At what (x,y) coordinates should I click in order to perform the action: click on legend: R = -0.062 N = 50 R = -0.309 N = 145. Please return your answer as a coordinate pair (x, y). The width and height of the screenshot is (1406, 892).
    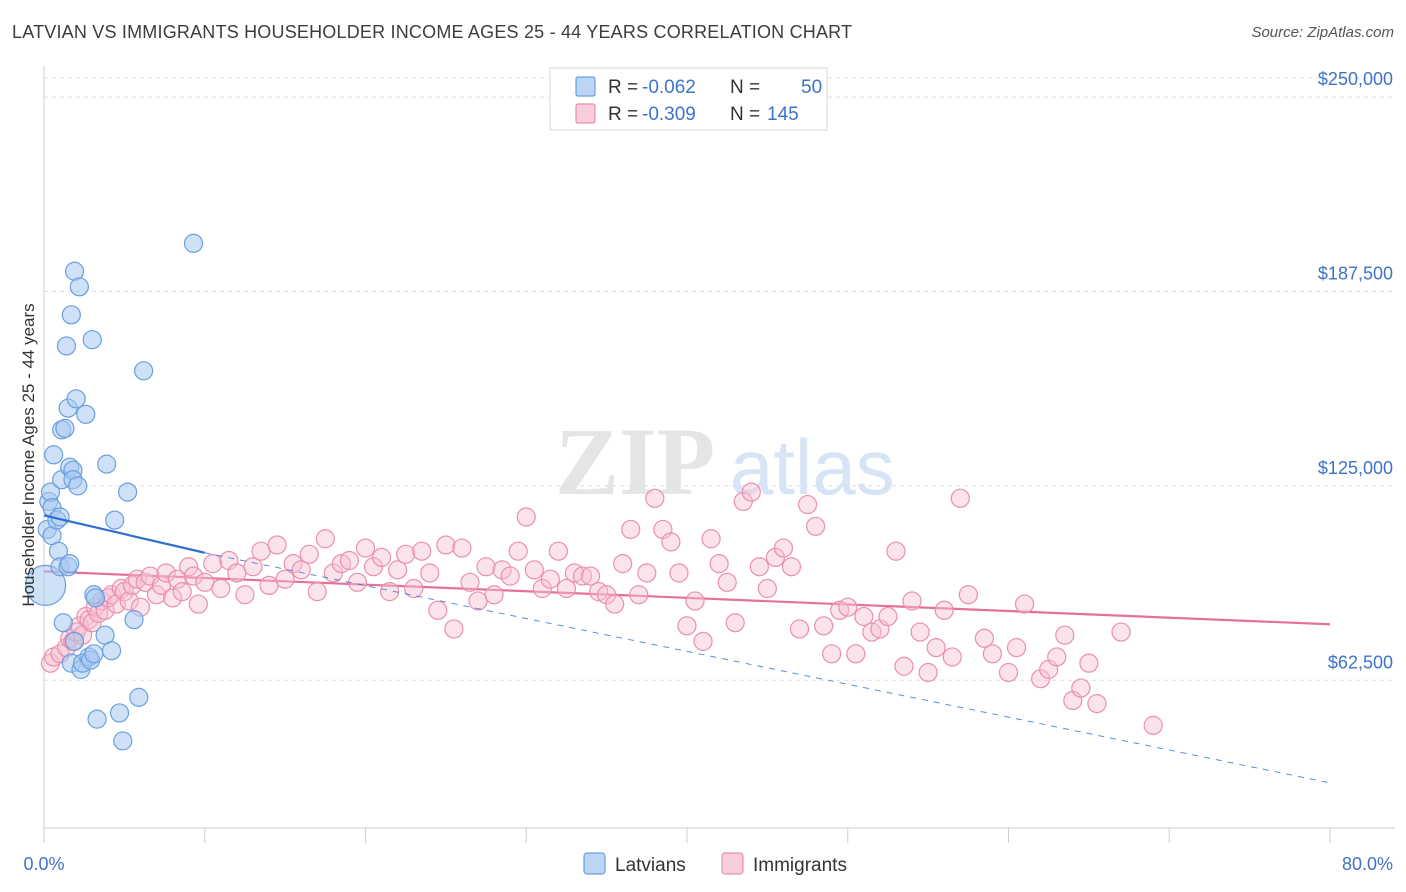
    Looking at the image, I should click on (688, 99).